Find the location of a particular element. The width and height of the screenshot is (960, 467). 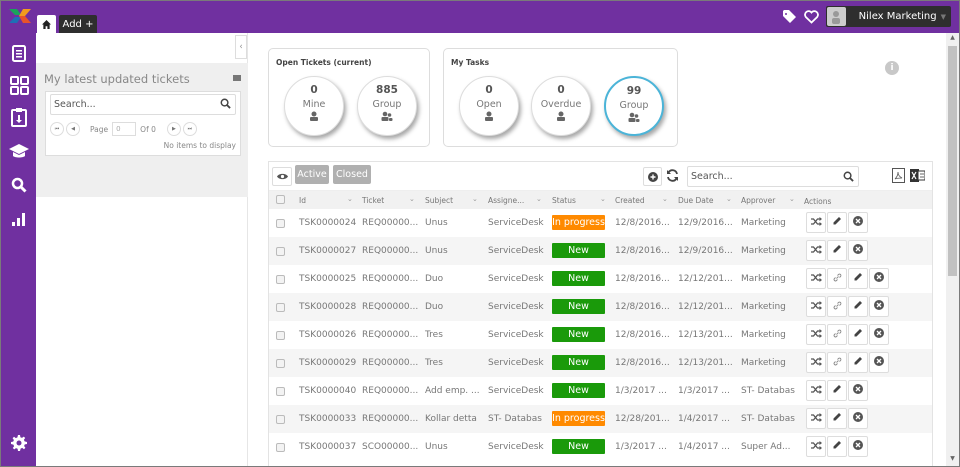

column-header-id: Id ⌄ is located at coordinates (326, 200).